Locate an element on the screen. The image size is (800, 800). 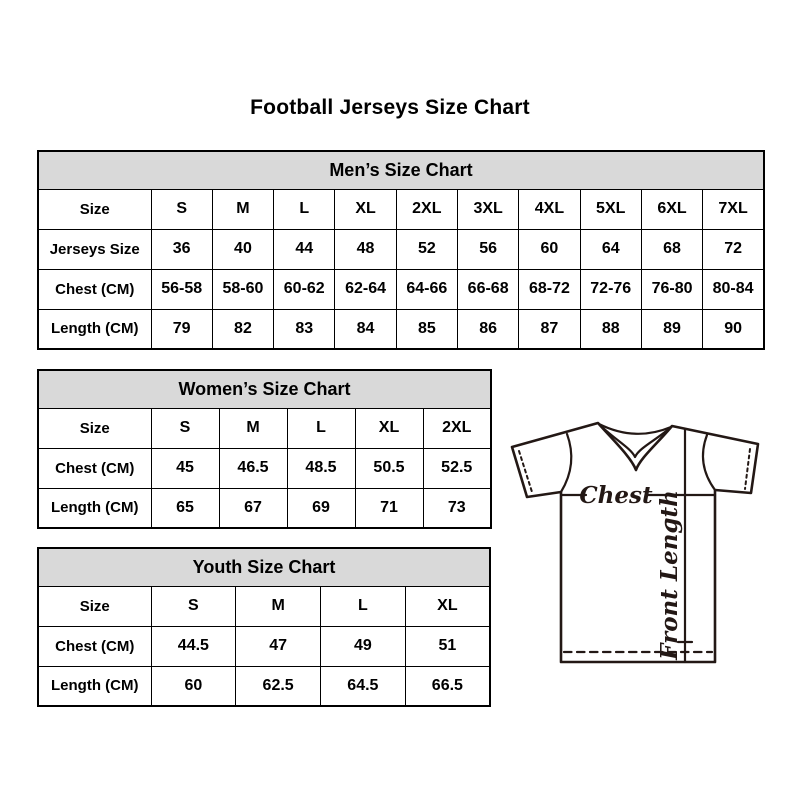
table-title: Youth Size Chart is located at coordinates (264, 567).